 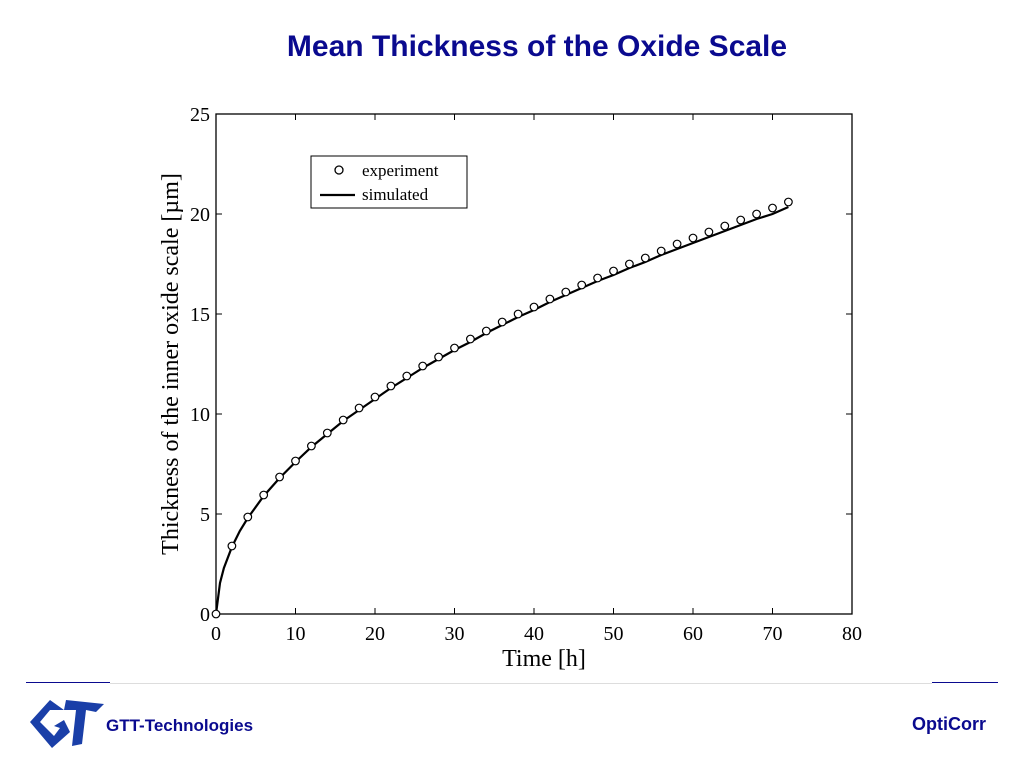 What do you see at coordinates (395, 194) in the screenshot?
I see `legend-simulated-label: simulated` at bounding box center [395, 194].